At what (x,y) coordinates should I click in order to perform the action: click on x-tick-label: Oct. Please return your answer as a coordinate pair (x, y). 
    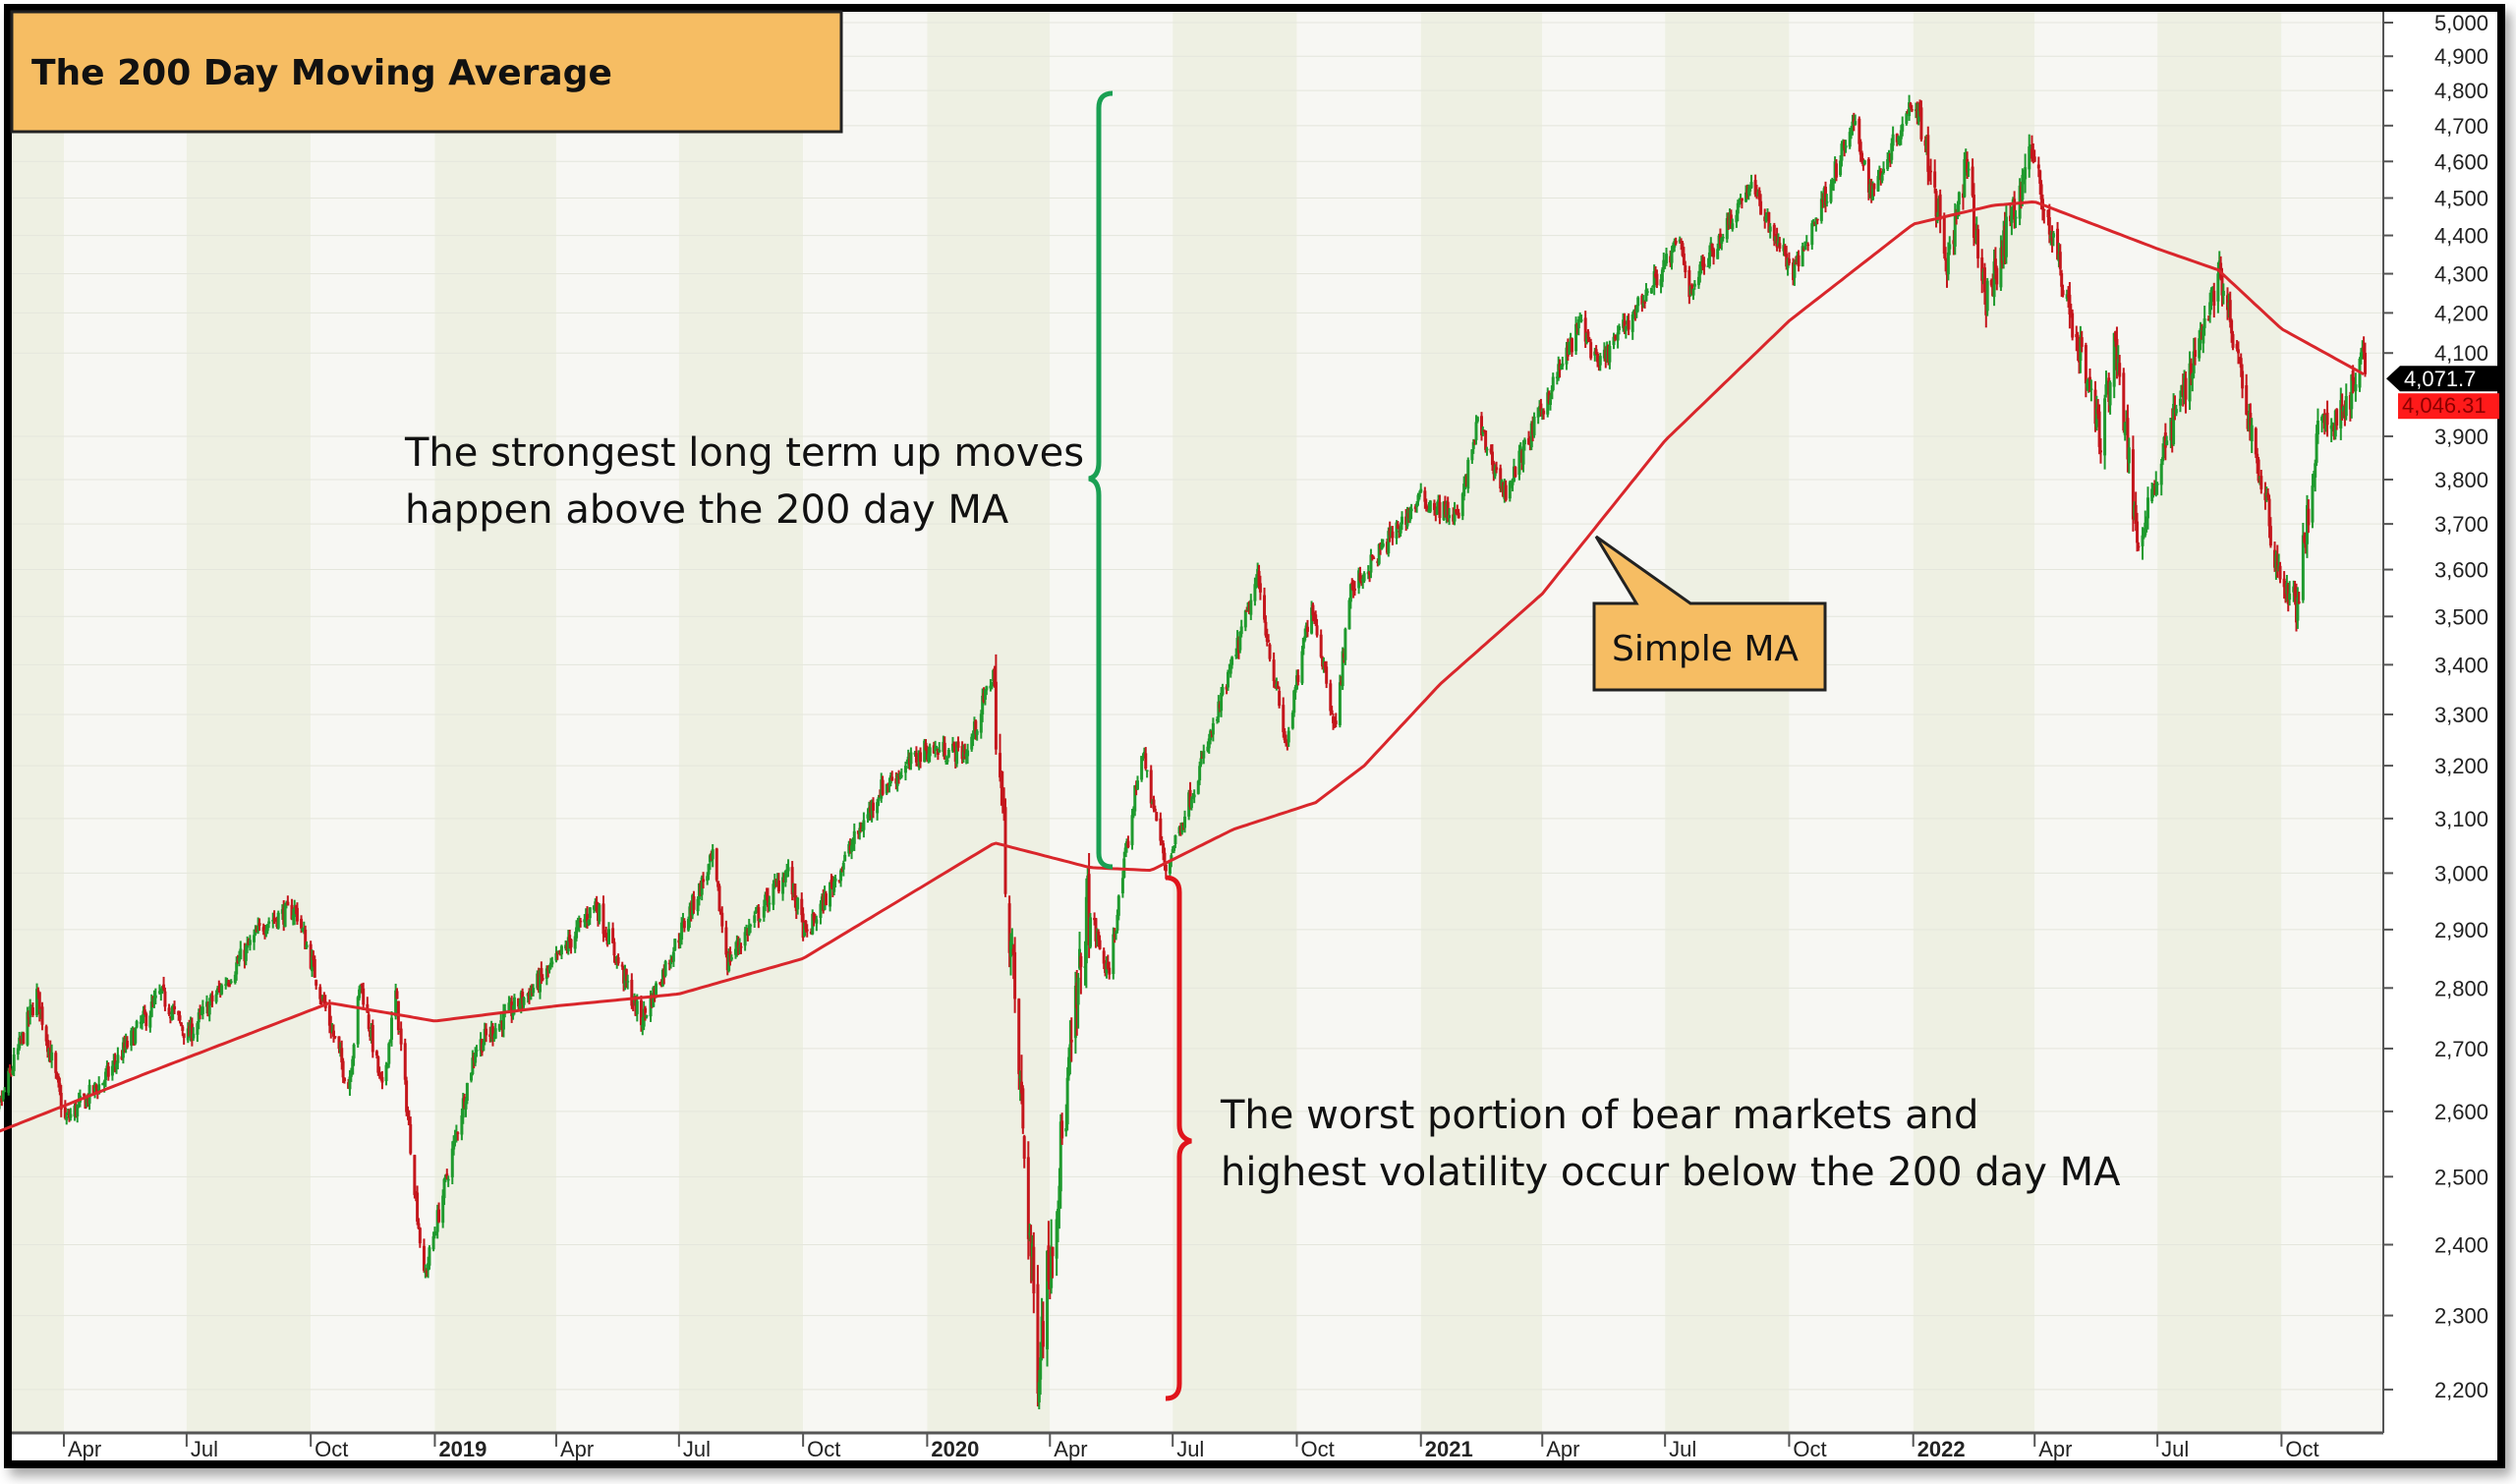
    Looking at the image, I should click on (1317, 1449).